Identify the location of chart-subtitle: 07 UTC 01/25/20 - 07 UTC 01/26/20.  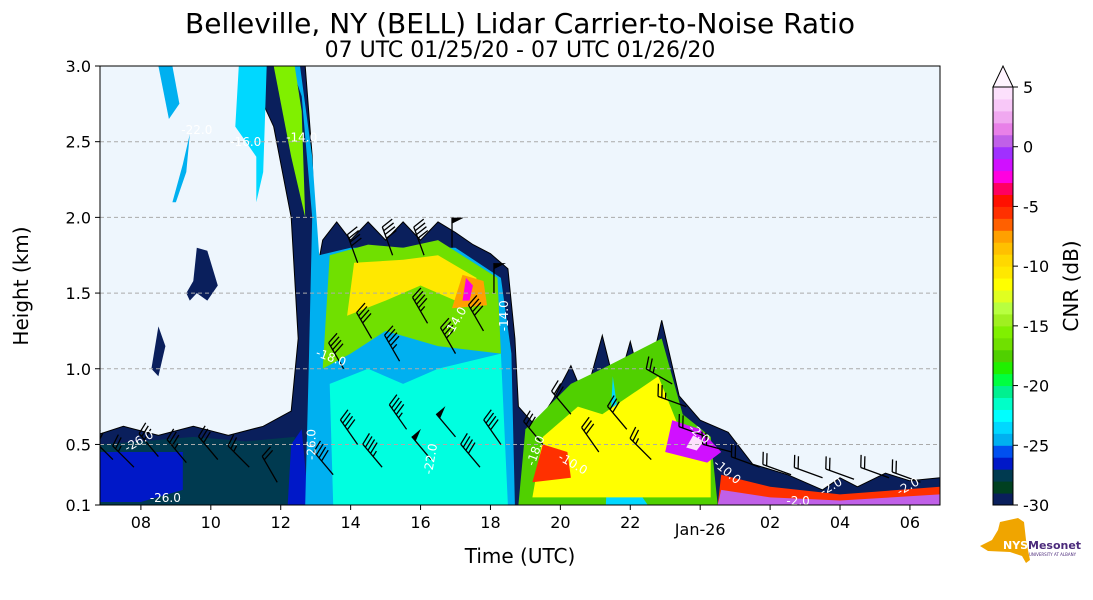
(520, 50).